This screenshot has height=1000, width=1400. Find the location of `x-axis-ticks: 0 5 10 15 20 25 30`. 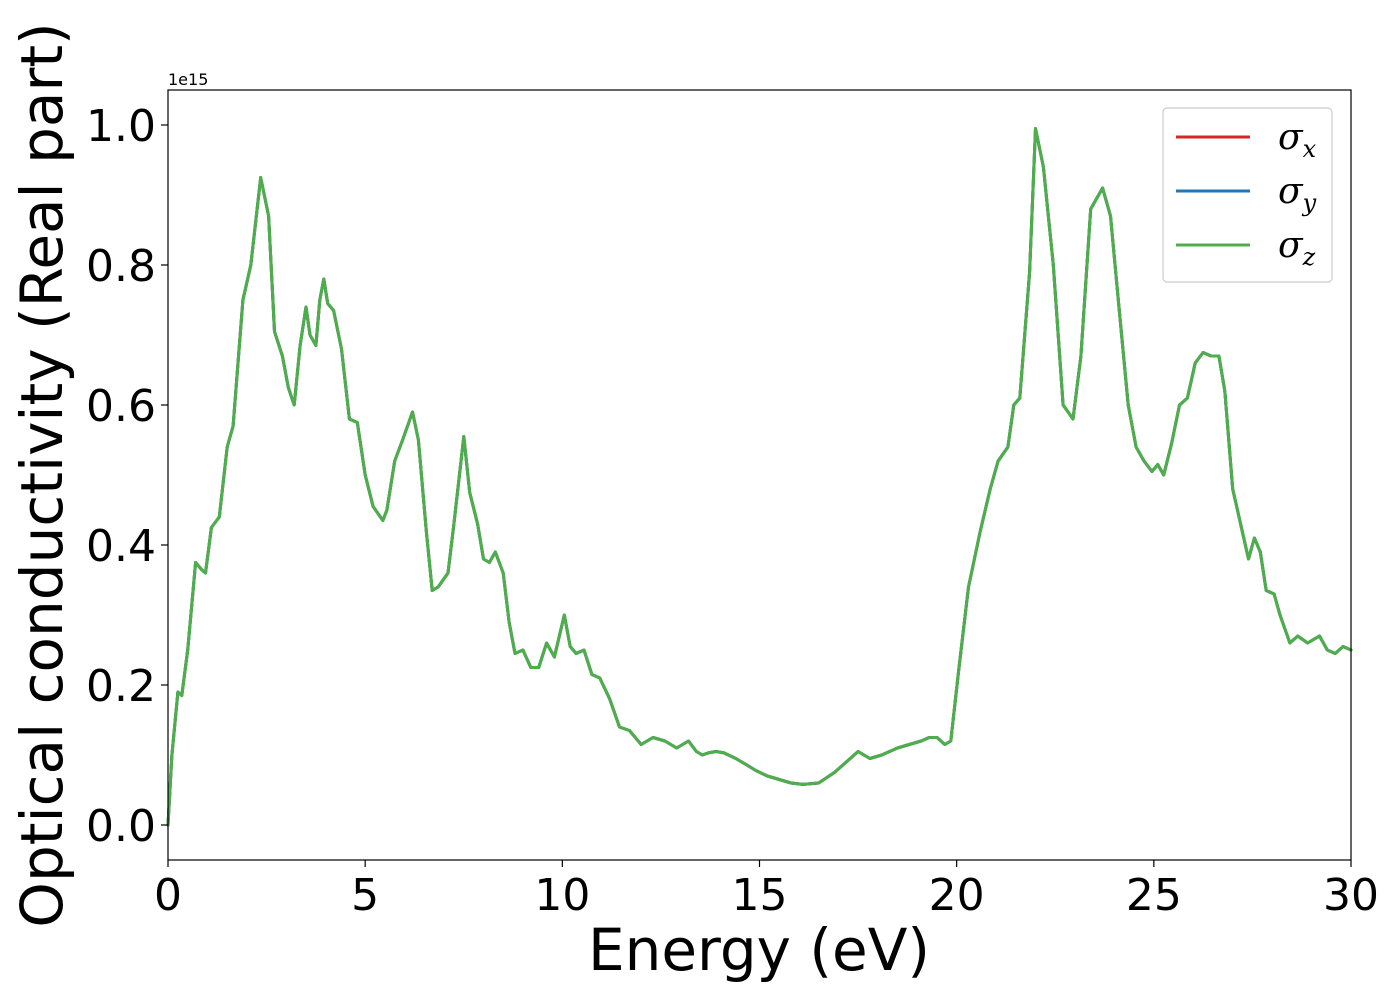

x-axis-ticks: 0 5 10 15 20 25 30 is located at coordinates (766, 890).